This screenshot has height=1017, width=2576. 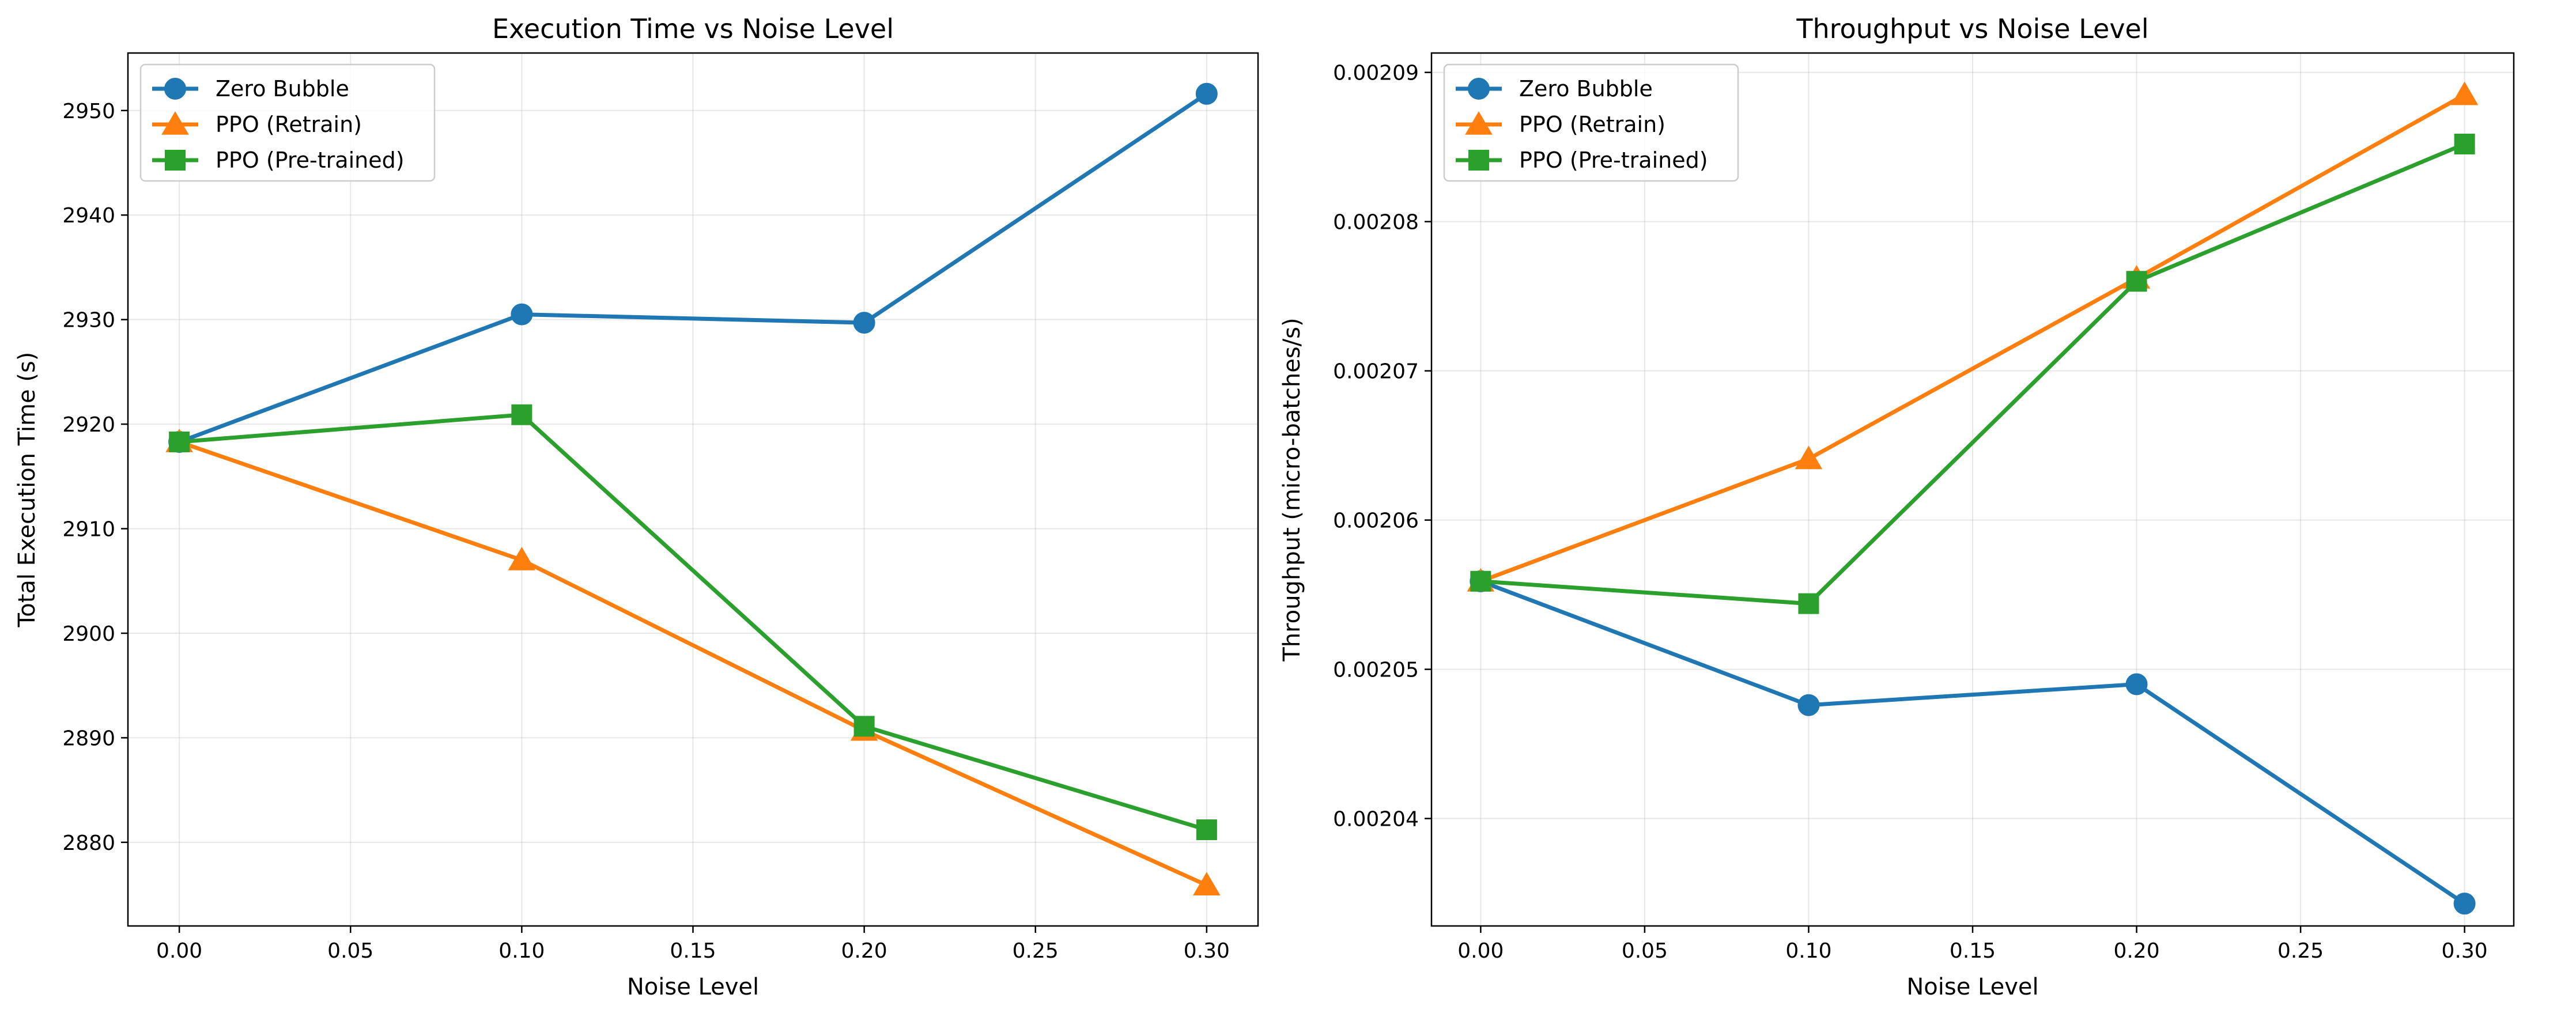 What do you see at coordinates (693, 28) in the screenshot?
I see `chart-title: Execution Time vs Noise Level` at bounding box center [693, 28].